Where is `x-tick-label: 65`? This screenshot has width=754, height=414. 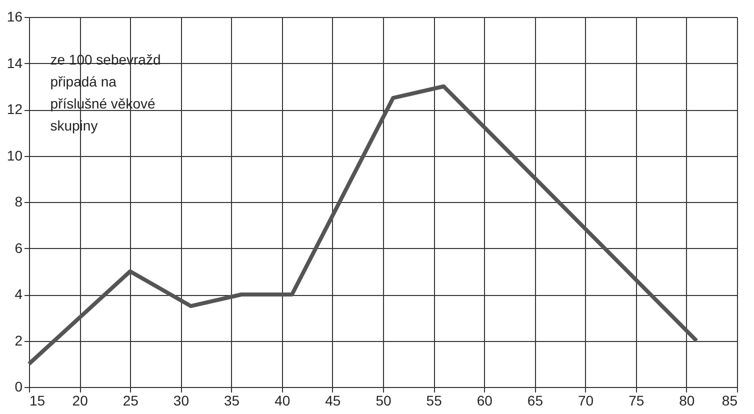 x-tick-label: 65 is located at coordinates (535, 400).